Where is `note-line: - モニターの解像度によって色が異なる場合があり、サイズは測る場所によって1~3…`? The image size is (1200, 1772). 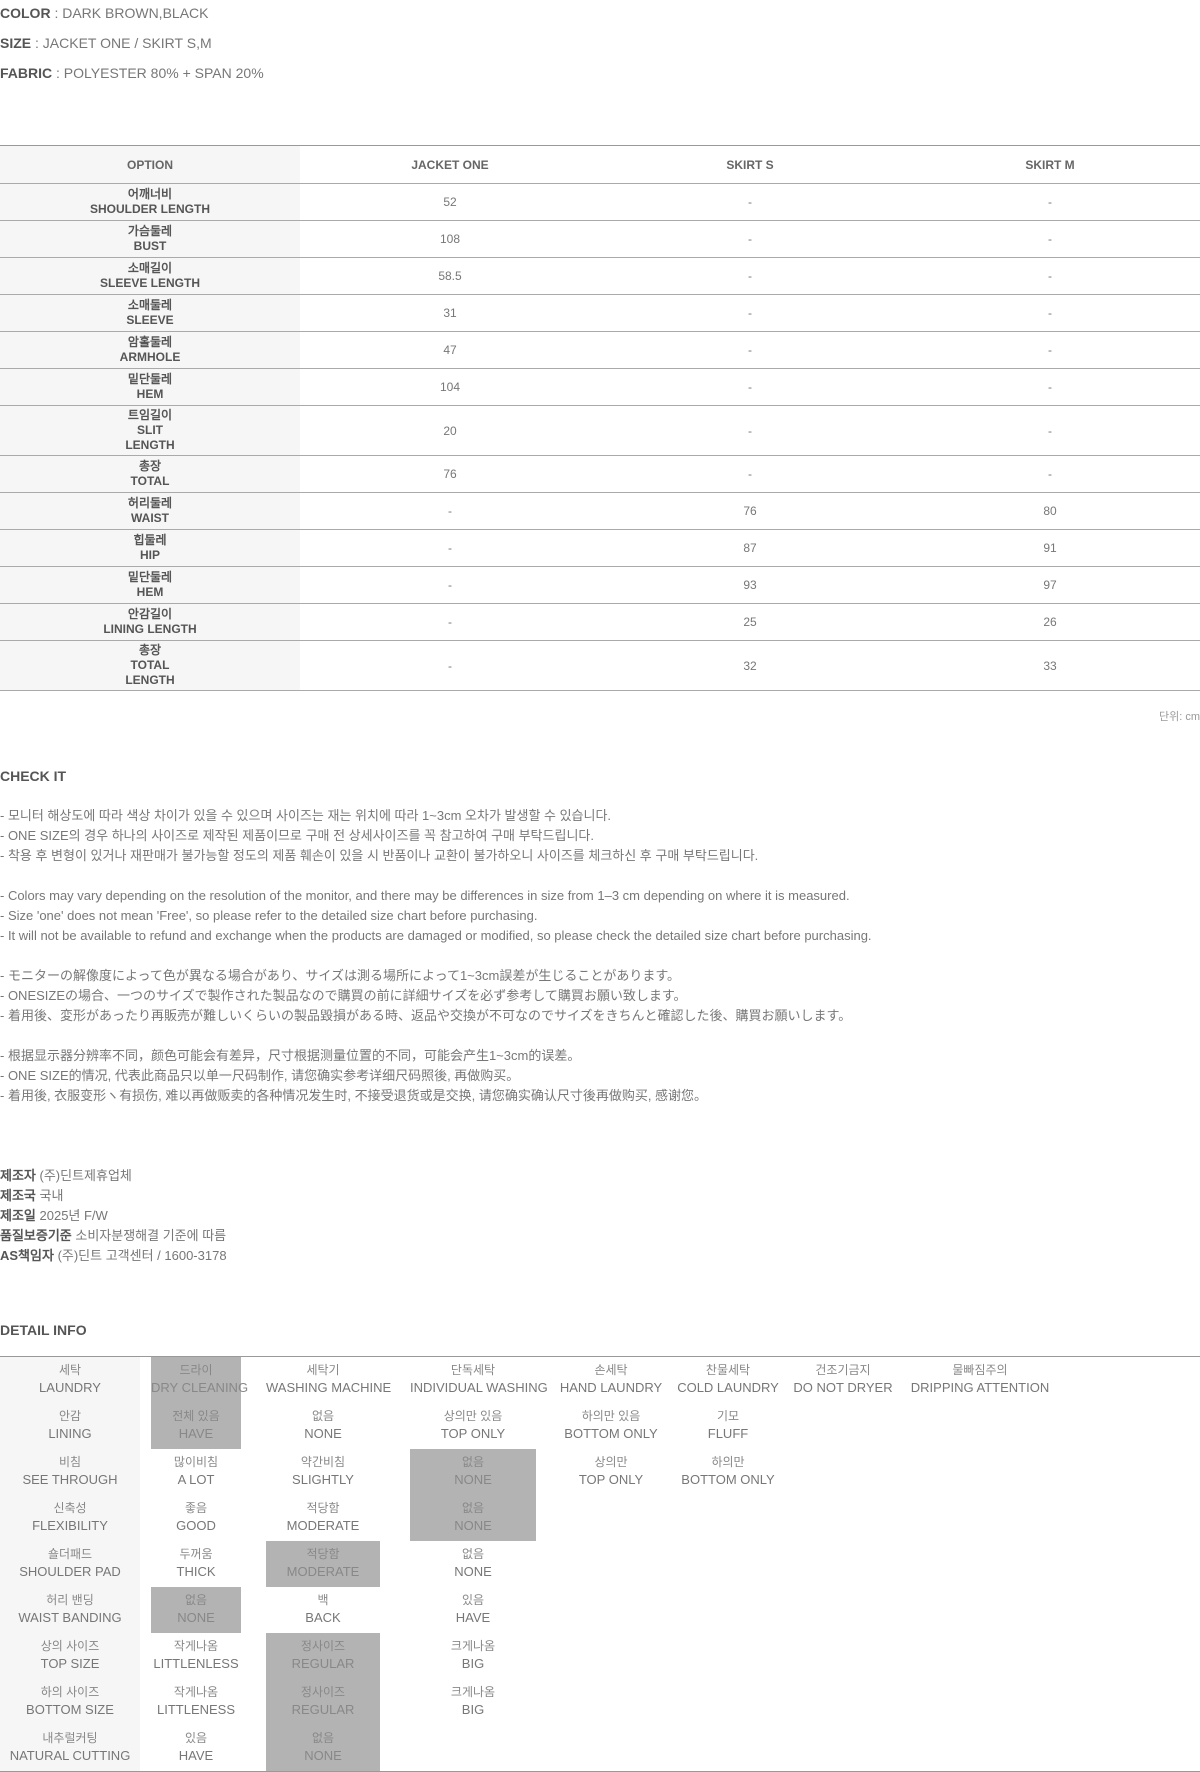 note-line: - モニターの解像度によって色が異なる場合があり、サイズは測る場所によって1~3… is located at coordinates (340, 975).